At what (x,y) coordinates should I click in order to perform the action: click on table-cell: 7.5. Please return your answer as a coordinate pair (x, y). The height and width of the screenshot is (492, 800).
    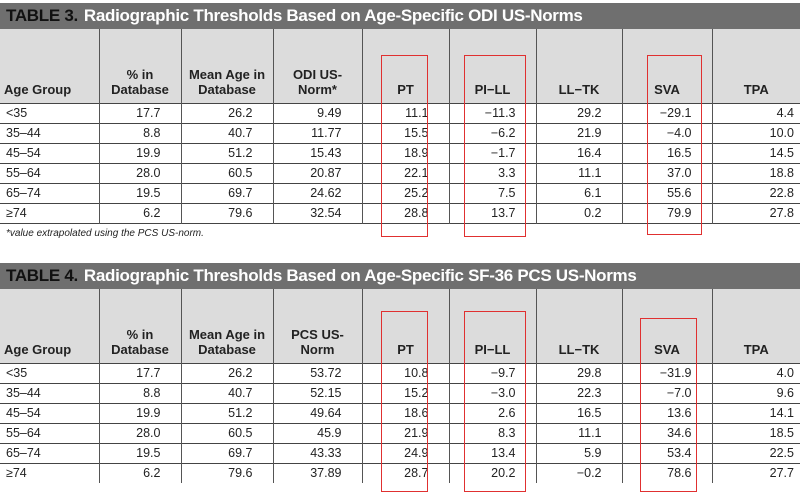
    Looking at the image, I should click on (493, 193).